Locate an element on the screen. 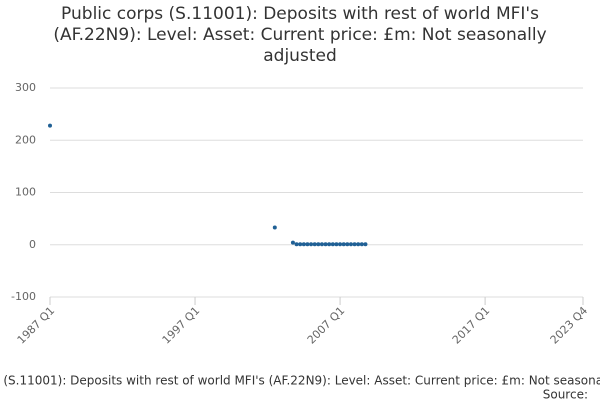 The width and height of the screenshot is (600, 400). y-tick-label: -100 is located at coordinates (23, 296).